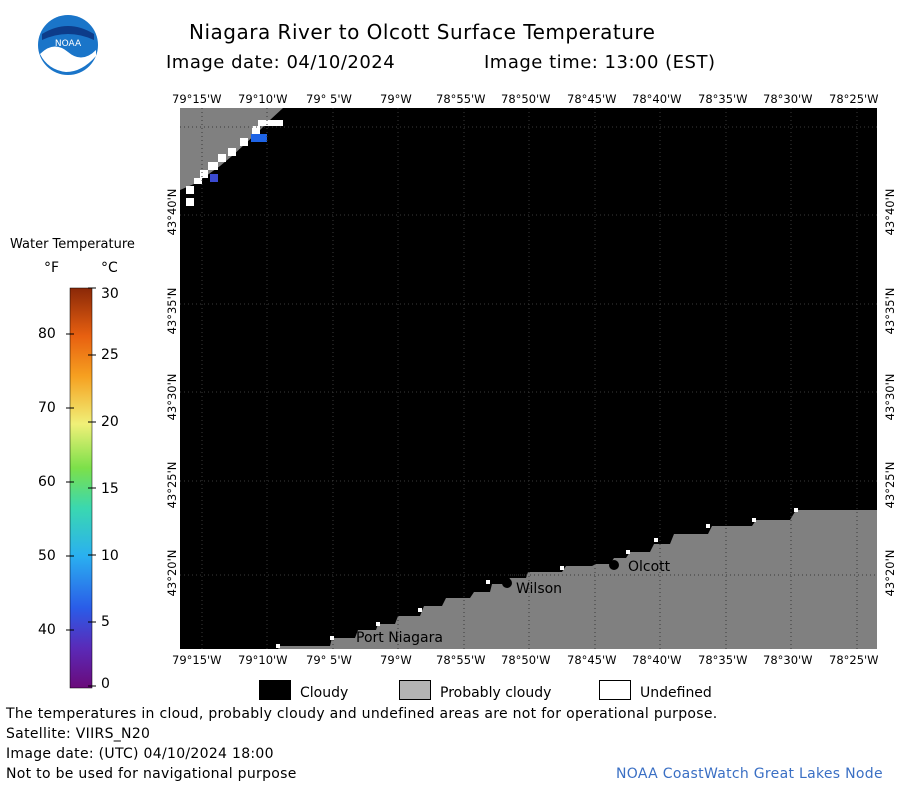  What do you see at coordinates (507, 583) in the screenshot?
I see `wilson-marker` at bounding box center [507, 583].